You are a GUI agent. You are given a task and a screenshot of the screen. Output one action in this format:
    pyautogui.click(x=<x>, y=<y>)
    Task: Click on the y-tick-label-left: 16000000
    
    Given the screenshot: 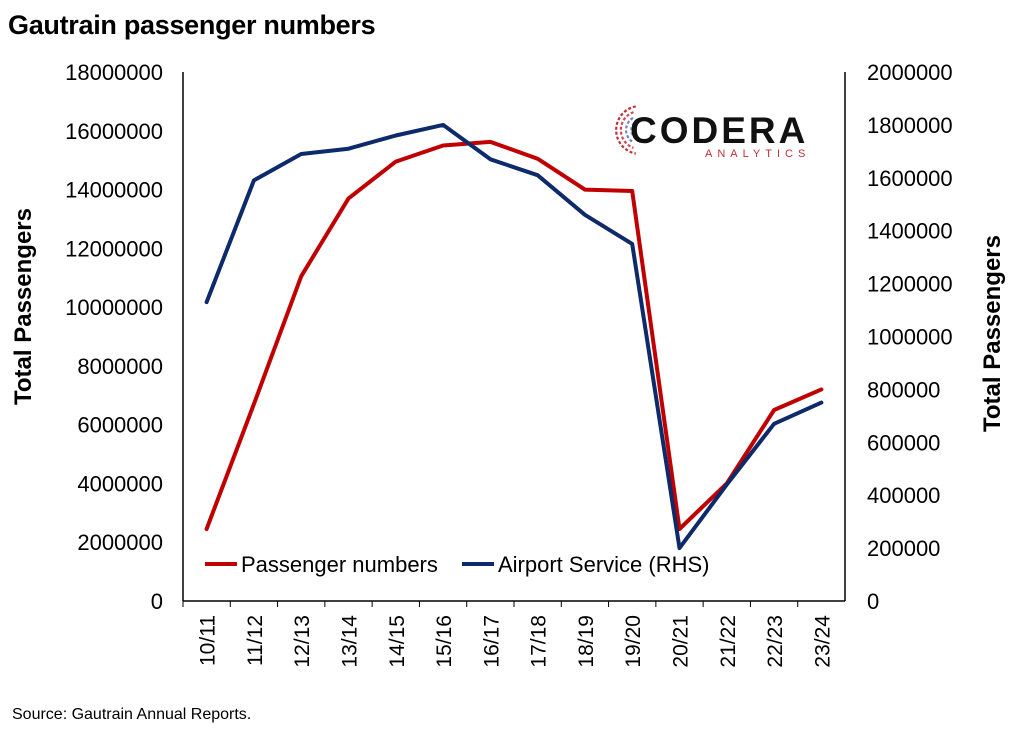 What is the action you would take?
    pyautogui.click(x=114, y=131)
    